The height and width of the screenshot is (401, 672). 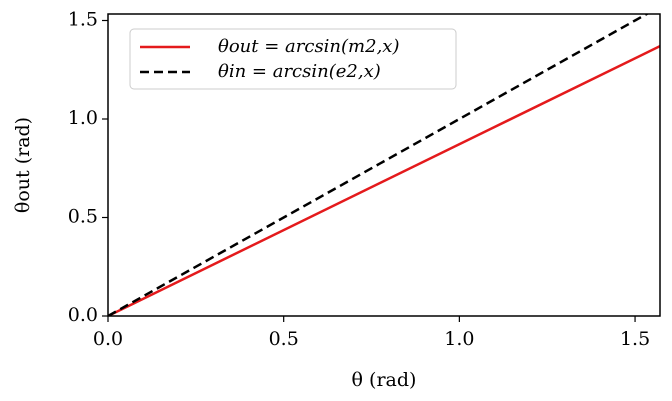 What do you see at coordinates (284, 339) in the screenshot?
I see `x-tick-label: 0.5` at bounding box center [284, 339].